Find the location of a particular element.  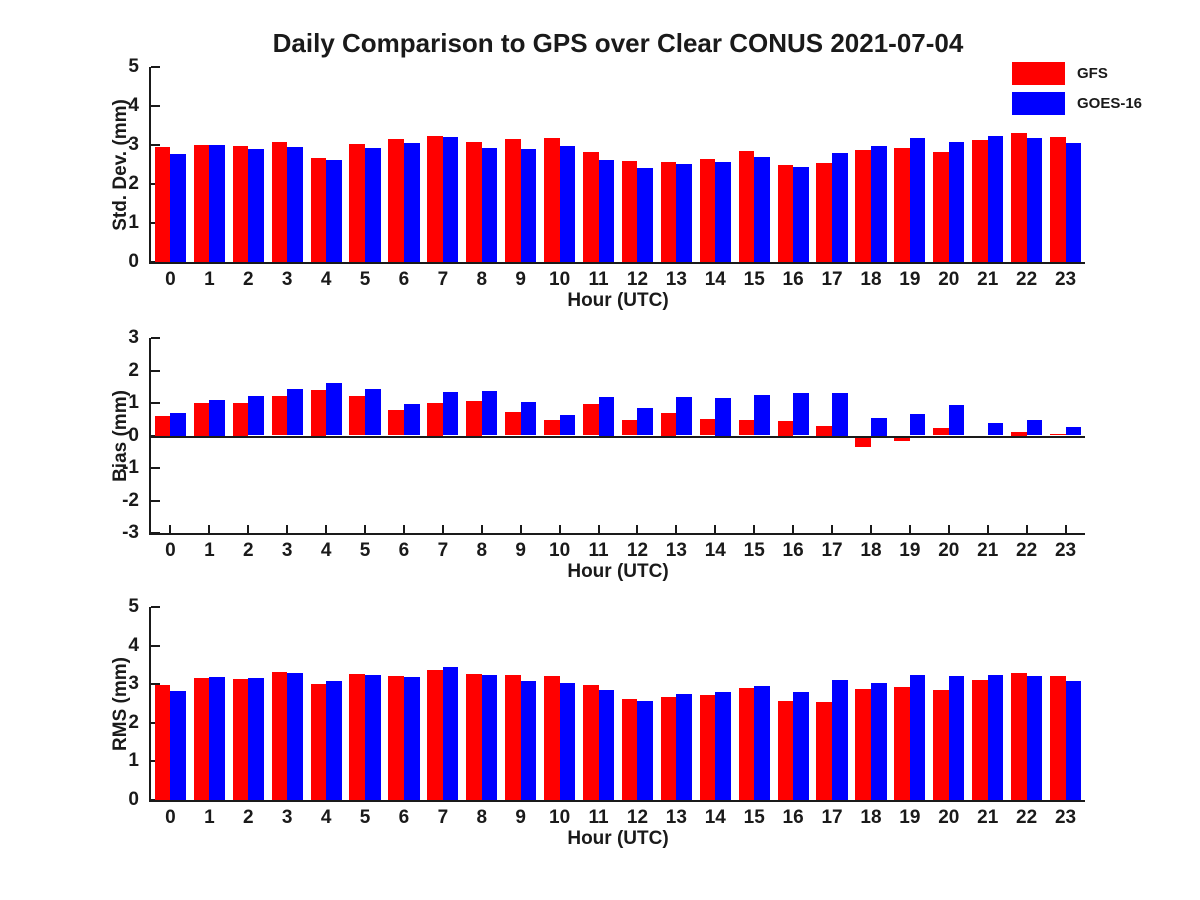

zero-line is located at coordinates (618, 436).